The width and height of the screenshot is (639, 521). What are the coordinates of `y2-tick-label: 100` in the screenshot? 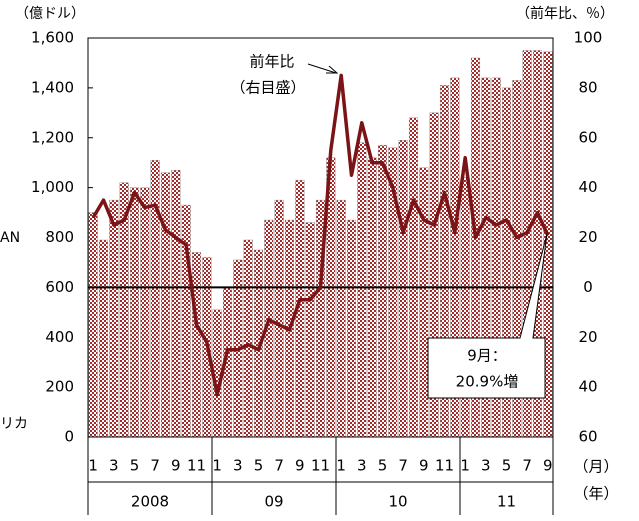 It's located at (588, 38).